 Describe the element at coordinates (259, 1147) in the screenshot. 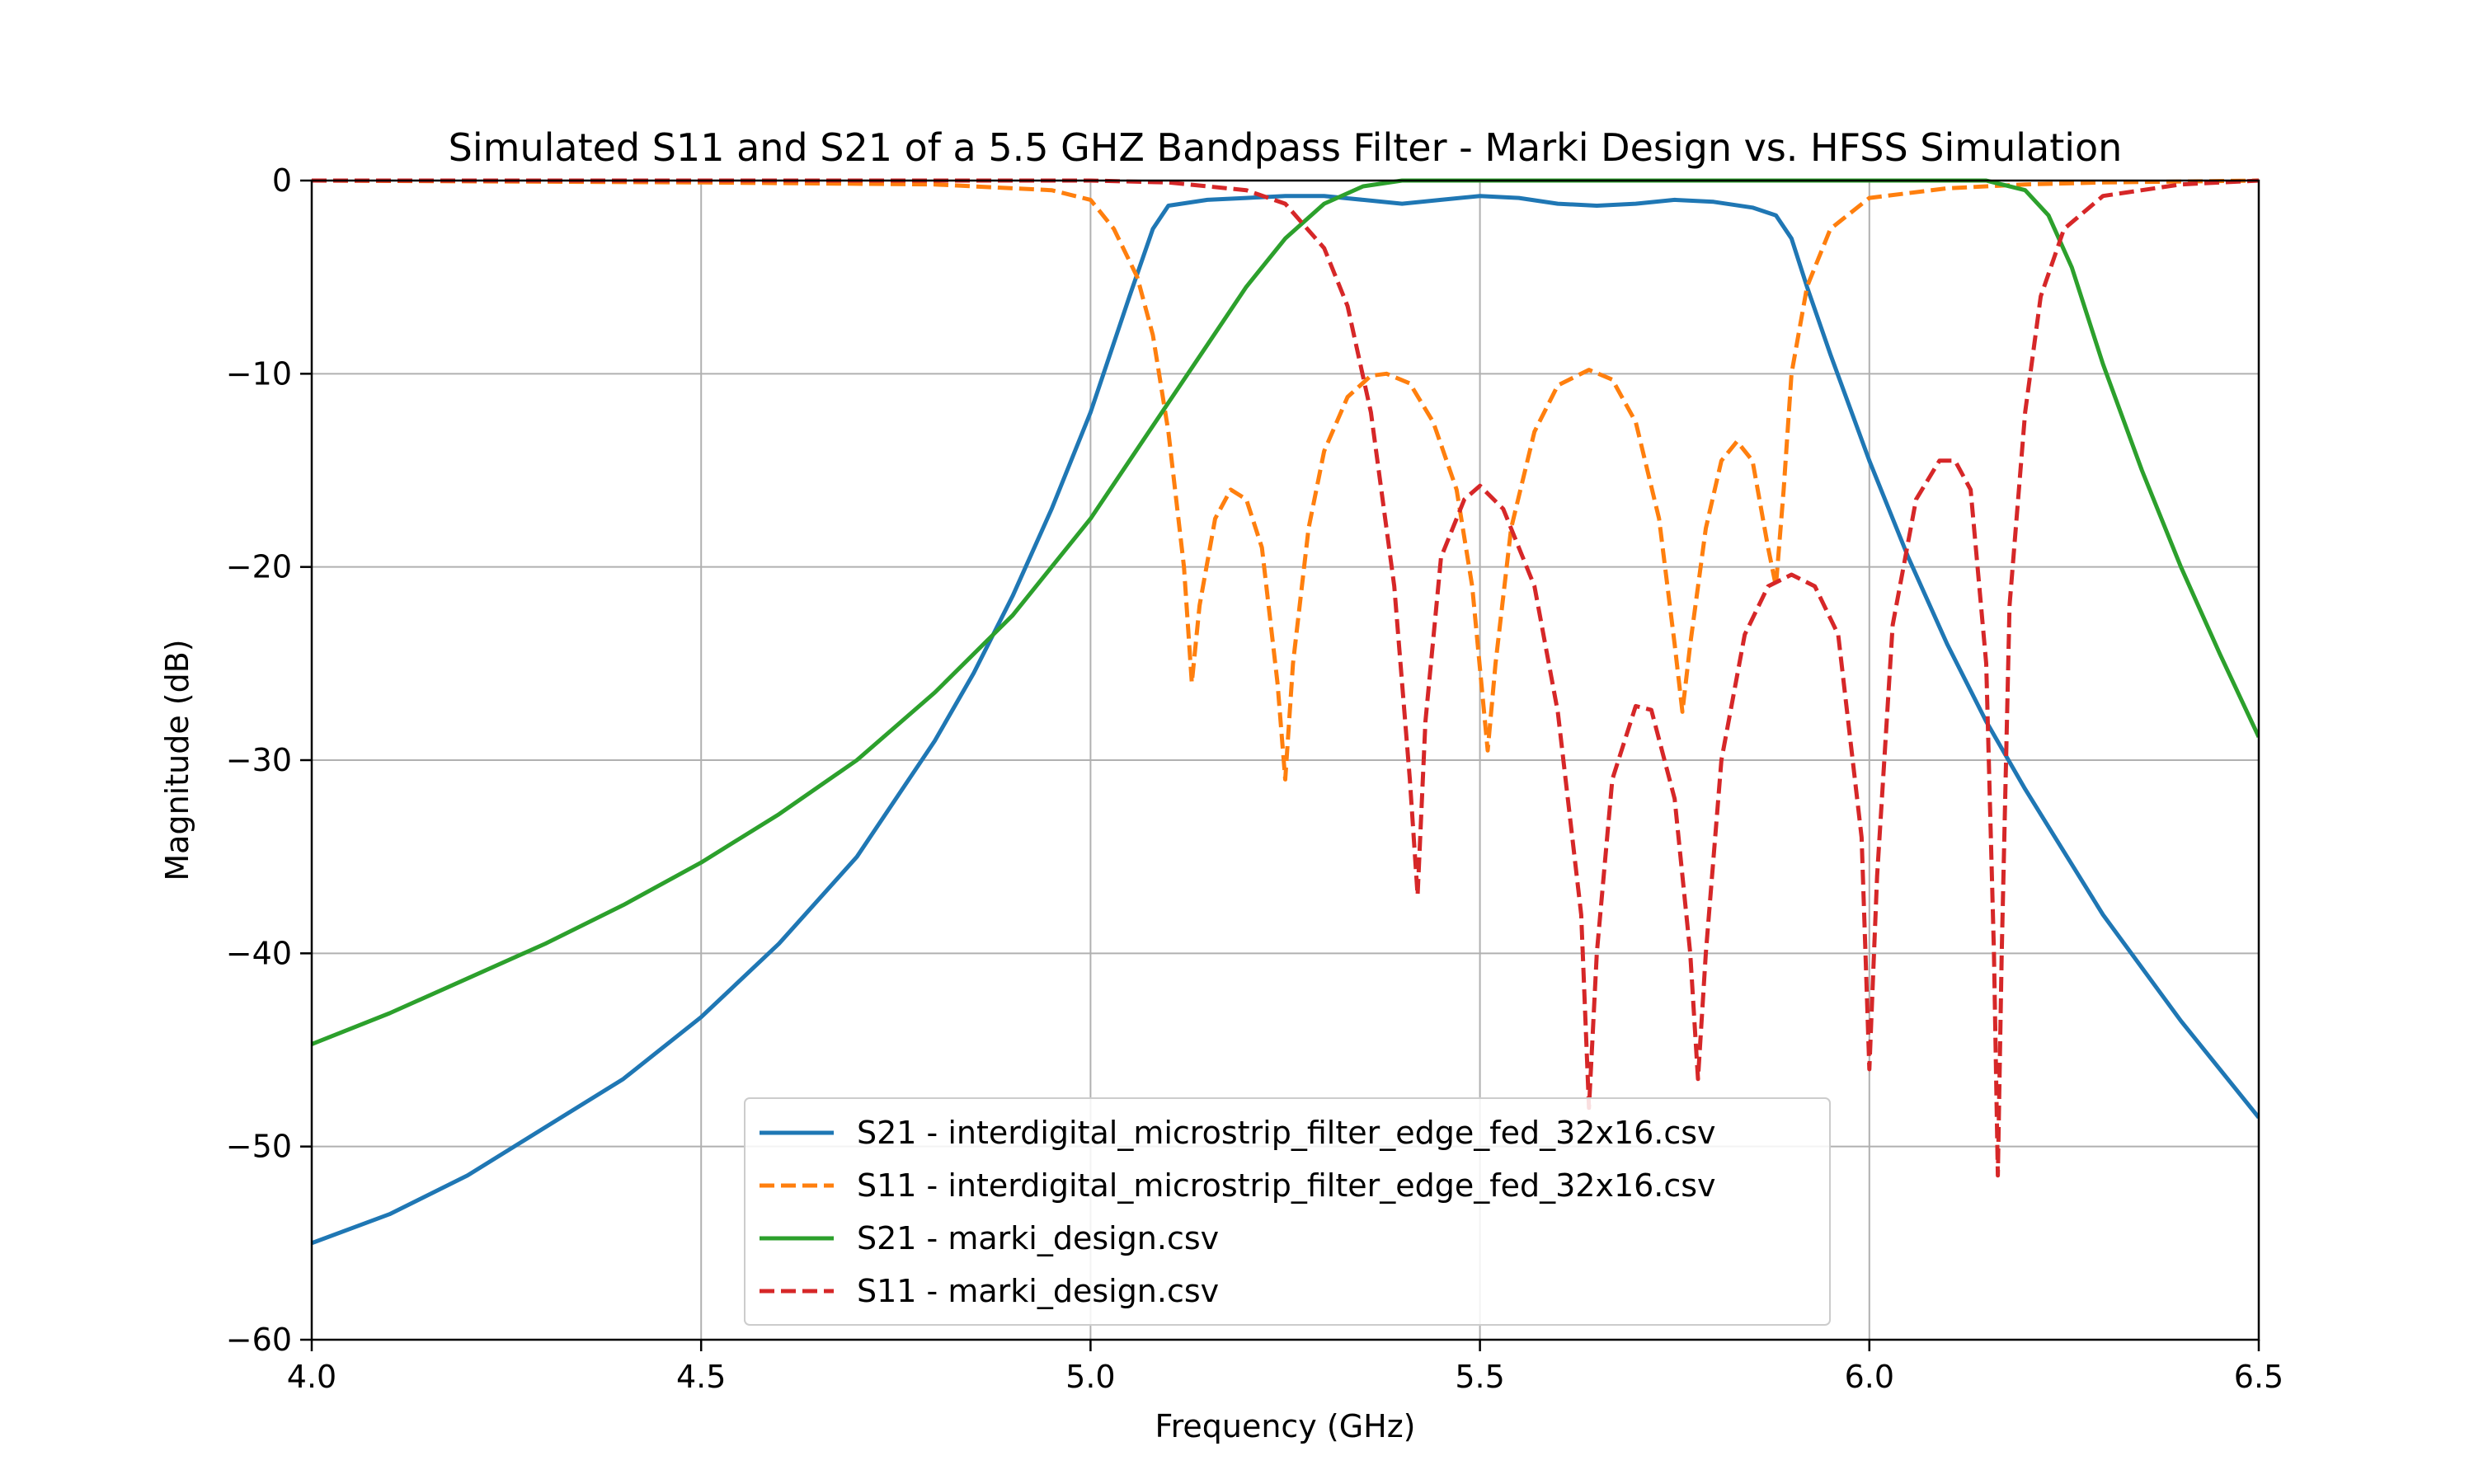

I see `y-tick-label: −50` at that location.